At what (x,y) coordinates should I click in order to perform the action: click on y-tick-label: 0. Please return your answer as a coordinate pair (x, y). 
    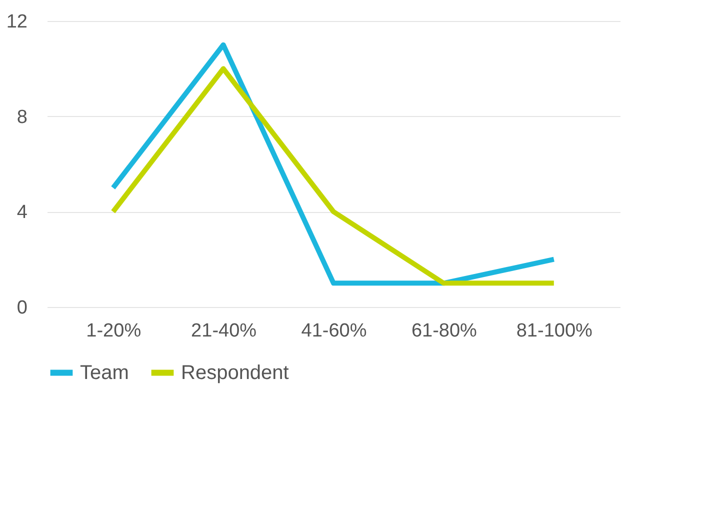
    Looking at the image, I should click on (22, 308).